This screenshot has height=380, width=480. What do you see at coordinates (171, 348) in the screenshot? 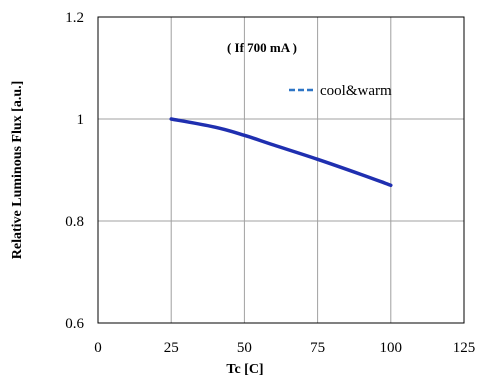
I see `x-tick-label: 25` at bounding box center [171, 348].